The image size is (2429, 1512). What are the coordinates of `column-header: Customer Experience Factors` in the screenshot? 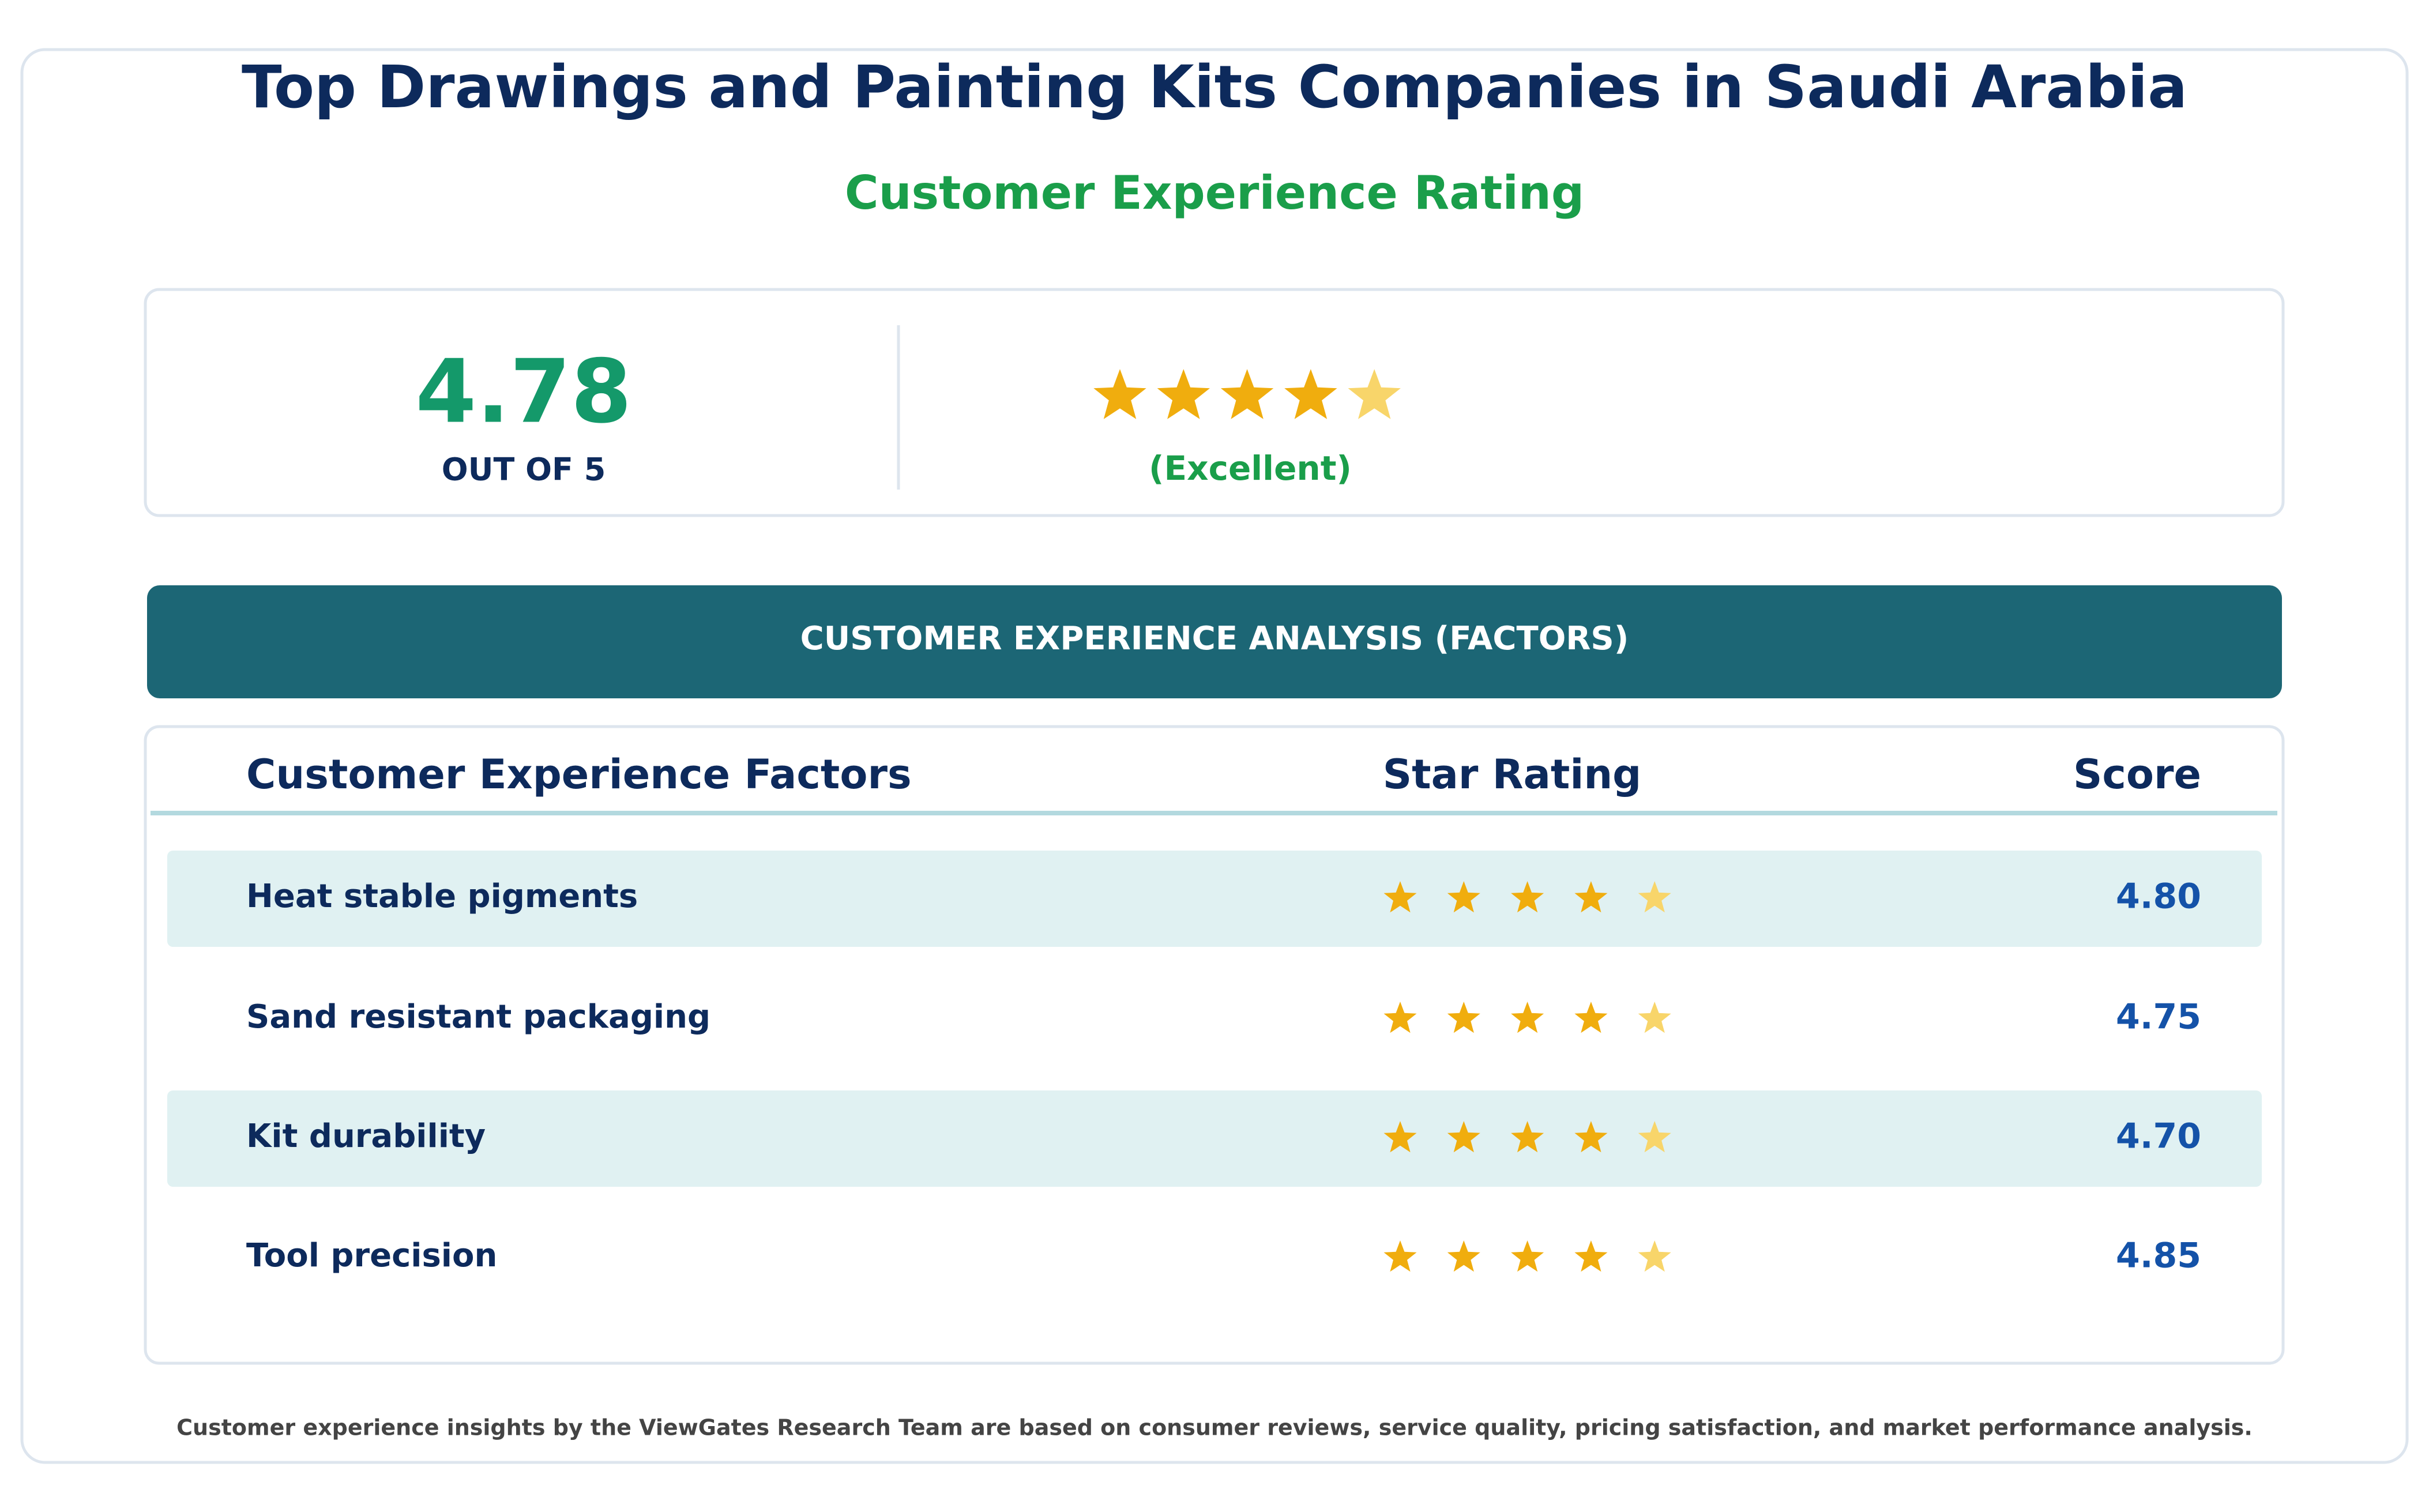 It's located at (579, 774).